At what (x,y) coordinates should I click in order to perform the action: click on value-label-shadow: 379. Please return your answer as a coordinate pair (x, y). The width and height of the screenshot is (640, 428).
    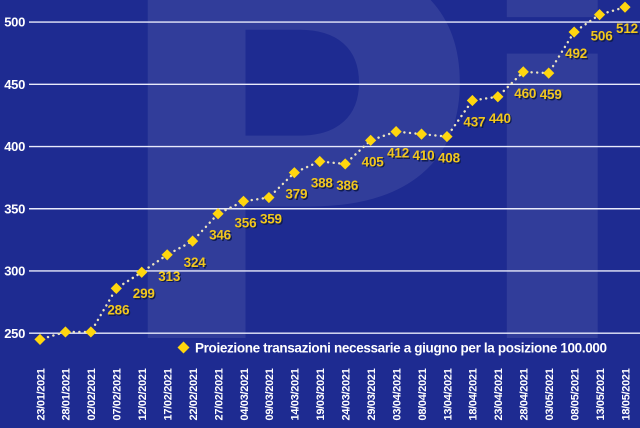
    Looking at the image, I should click on (298, 195).